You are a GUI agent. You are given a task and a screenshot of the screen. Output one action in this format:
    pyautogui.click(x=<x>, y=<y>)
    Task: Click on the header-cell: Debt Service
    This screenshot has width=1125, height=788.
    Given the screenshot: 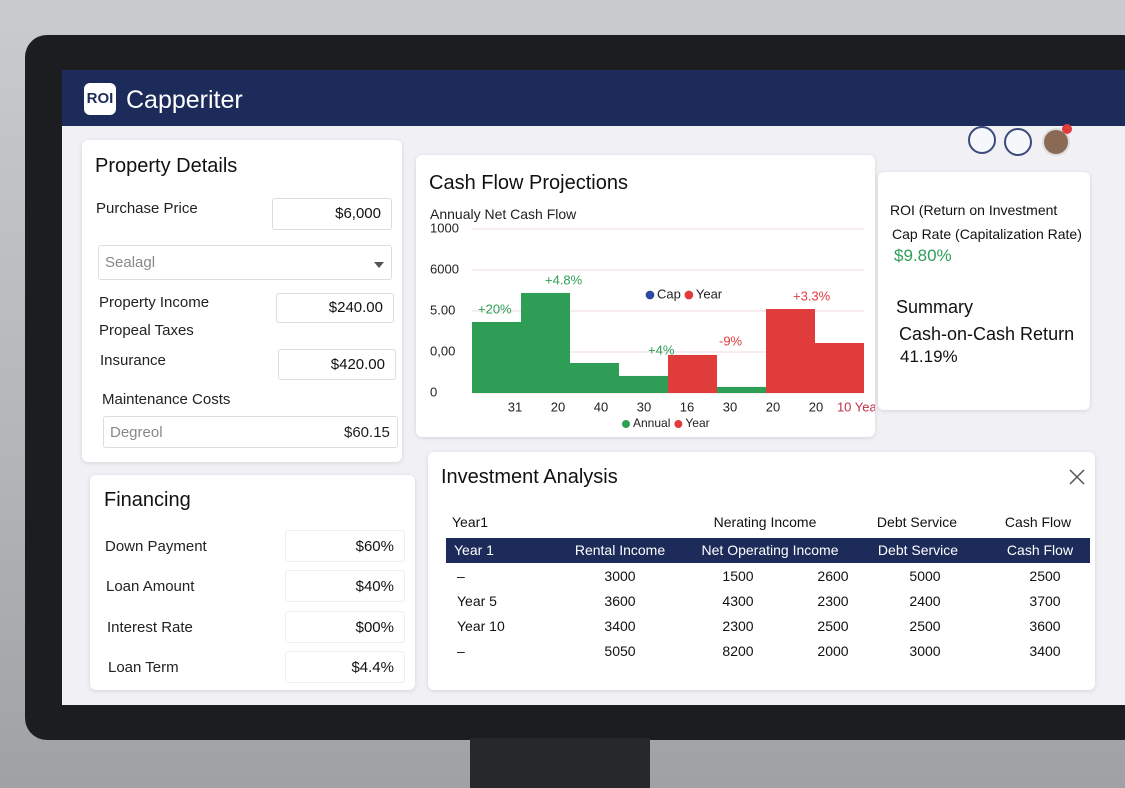 What is the action you would take?
    pyautogui.click(x=918, y=550)
    